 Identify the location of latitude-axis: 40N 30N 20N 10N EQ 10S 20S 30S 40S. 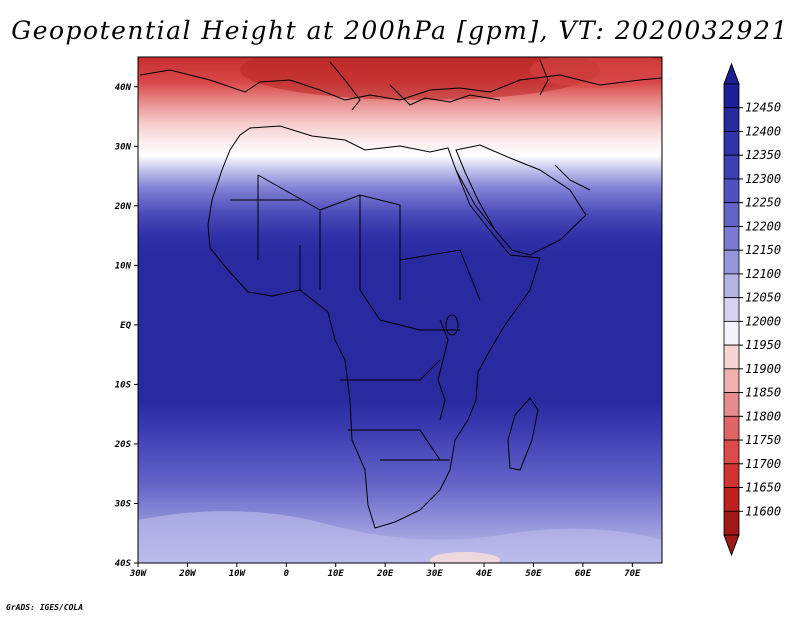
(126, 326).